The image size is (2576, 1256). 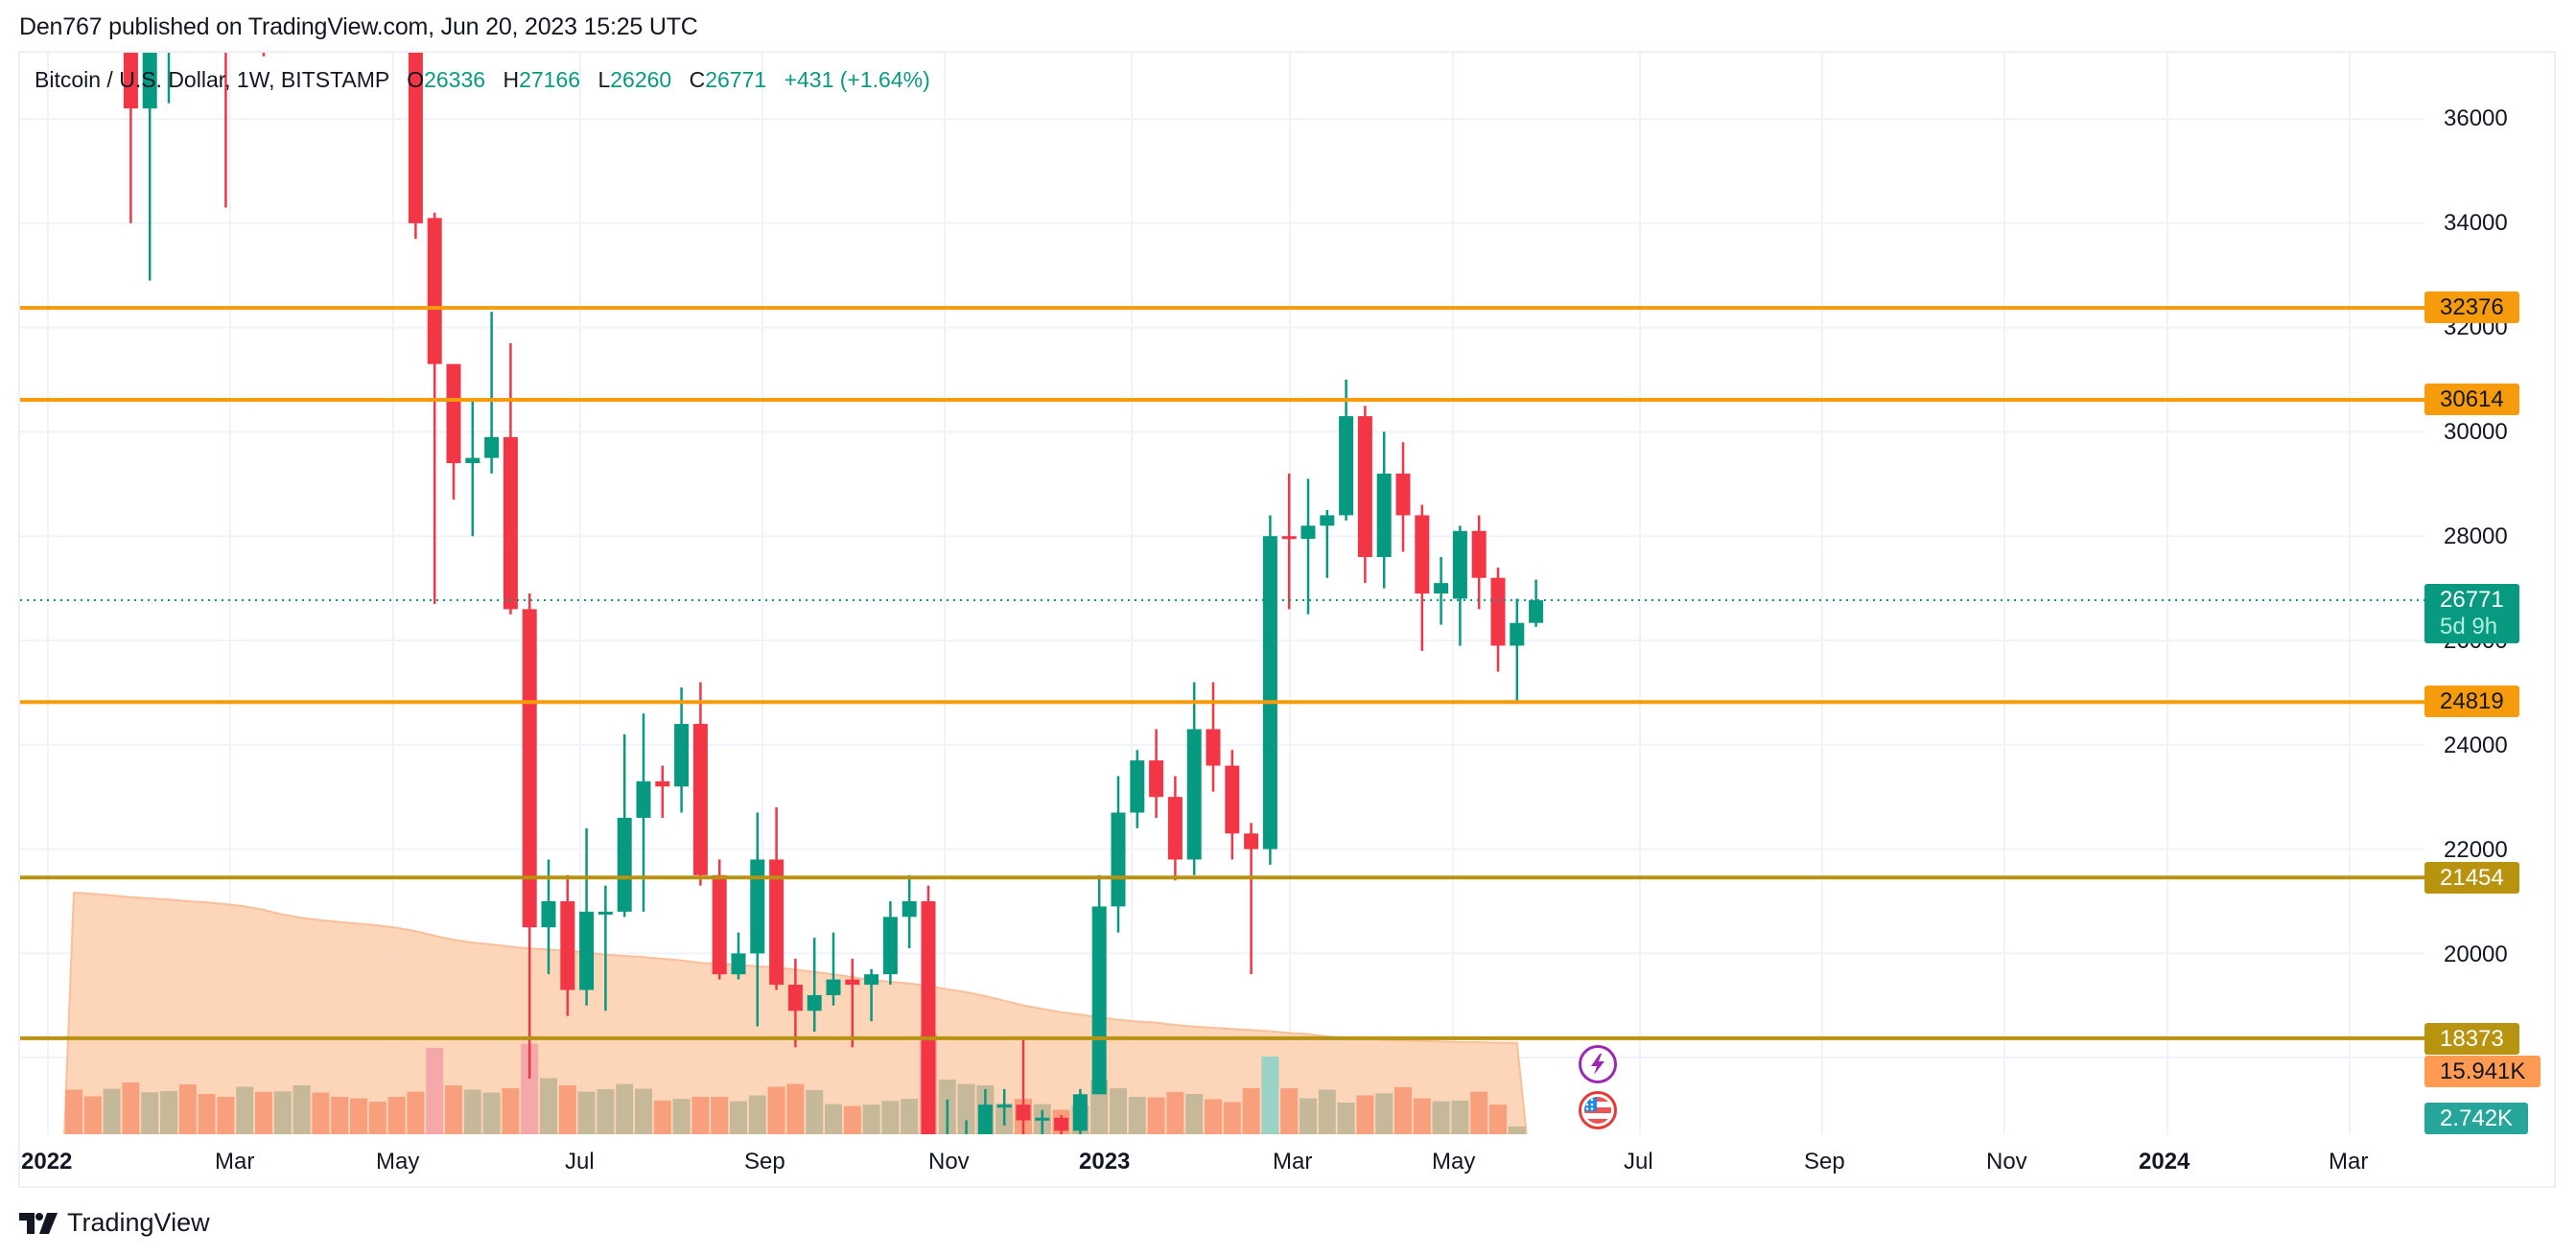 What do you see at coordinates (212, 79) in the screenshot?
I see `symbol-name: Bitcoin / U.S. Dollar, 1W, BITSTAMP` at bounding box center [212, 79].